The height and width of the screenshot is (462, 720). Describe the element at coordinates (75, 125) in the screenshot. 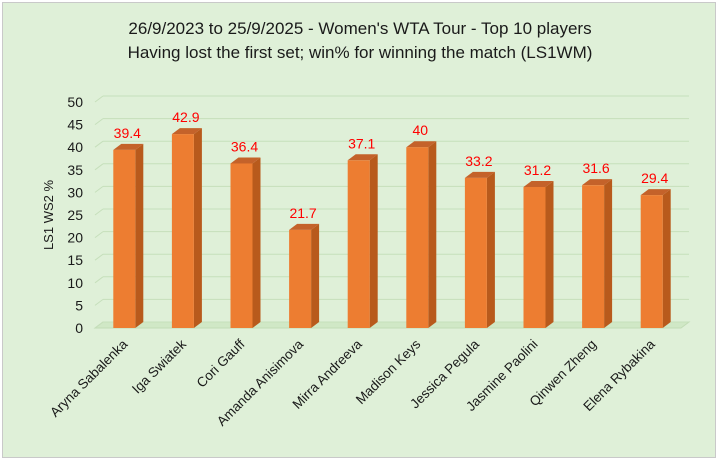

I see `y-tick-label: 45` at that location.